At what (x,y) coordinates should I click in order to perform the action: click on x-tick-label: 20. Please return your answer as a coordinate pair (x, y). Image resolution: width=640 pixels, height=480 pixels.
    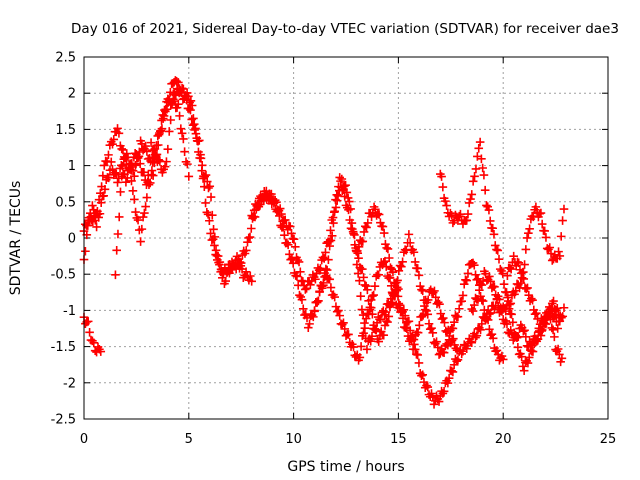
    Looking at the image, I should click on (503, 439).